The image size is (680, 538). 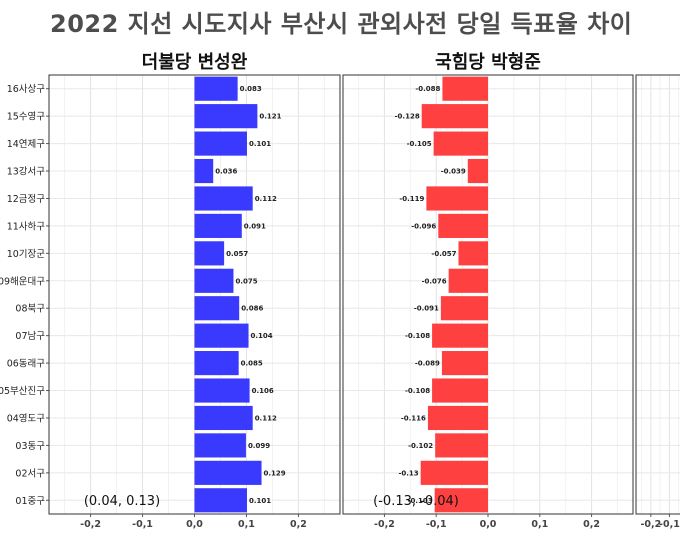 I want to click on data-label: -0.105, so click(x=419, y=144).